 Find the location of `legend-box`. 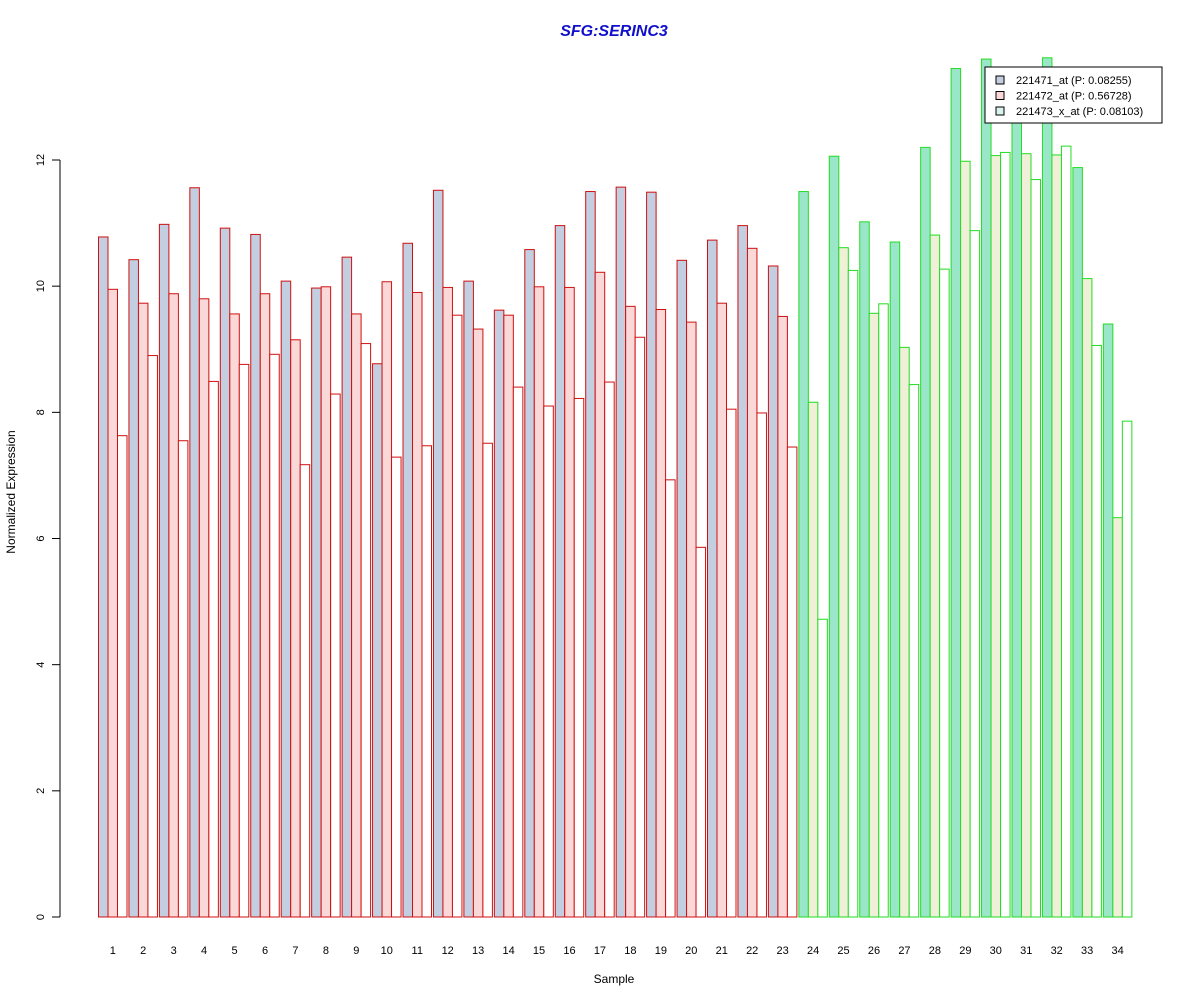

legend-box is located at coordinates (1073, 95).